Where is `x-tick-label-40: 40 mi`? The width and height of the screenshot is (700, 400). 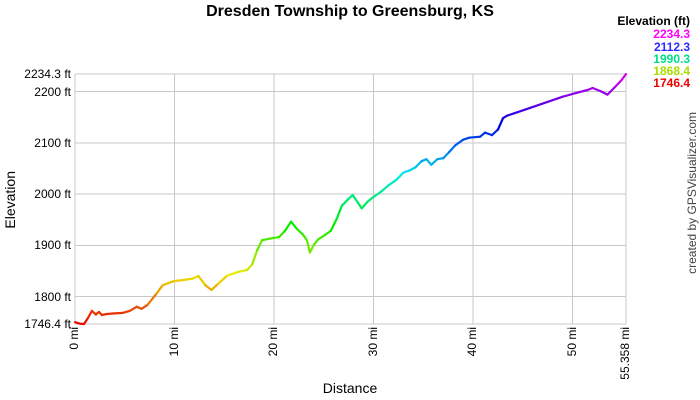 x-tick-label-40: 40 mi is located at coordinates (472, 344).